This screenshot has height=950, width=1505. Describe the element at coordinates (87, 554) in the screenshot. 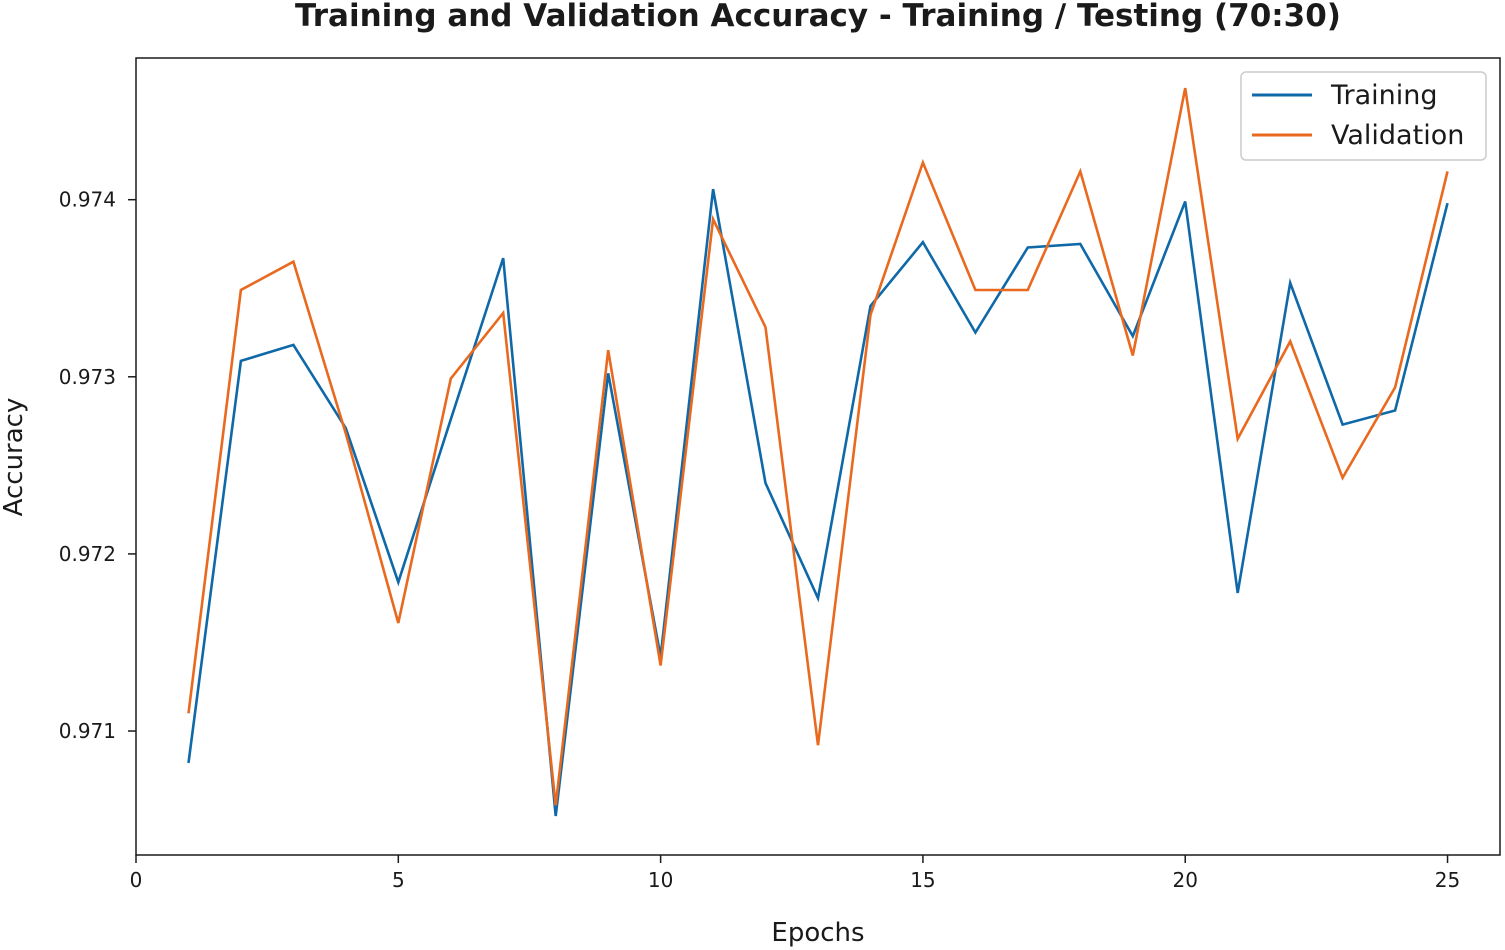

I see `y-tick-label: 0.972` at that location.